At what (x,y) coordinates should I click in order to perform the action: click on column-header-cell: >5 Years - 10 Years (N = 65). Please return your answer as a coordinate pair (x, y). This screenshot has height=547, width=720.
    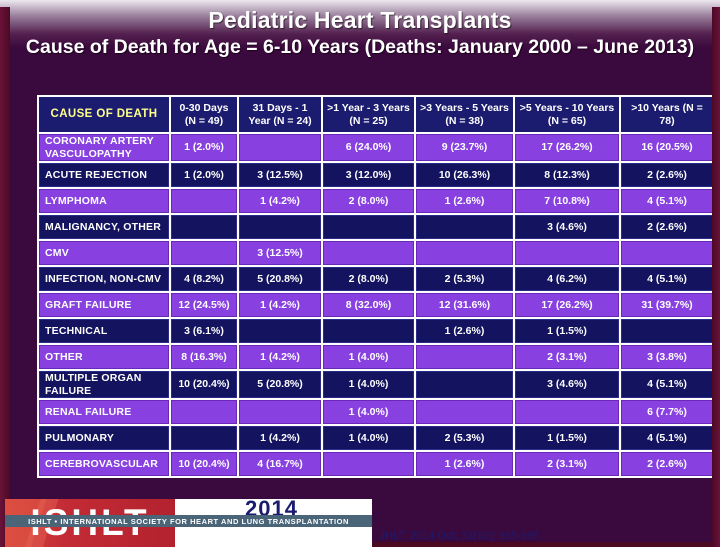
    Looking at the image, I should click on (567, 114).